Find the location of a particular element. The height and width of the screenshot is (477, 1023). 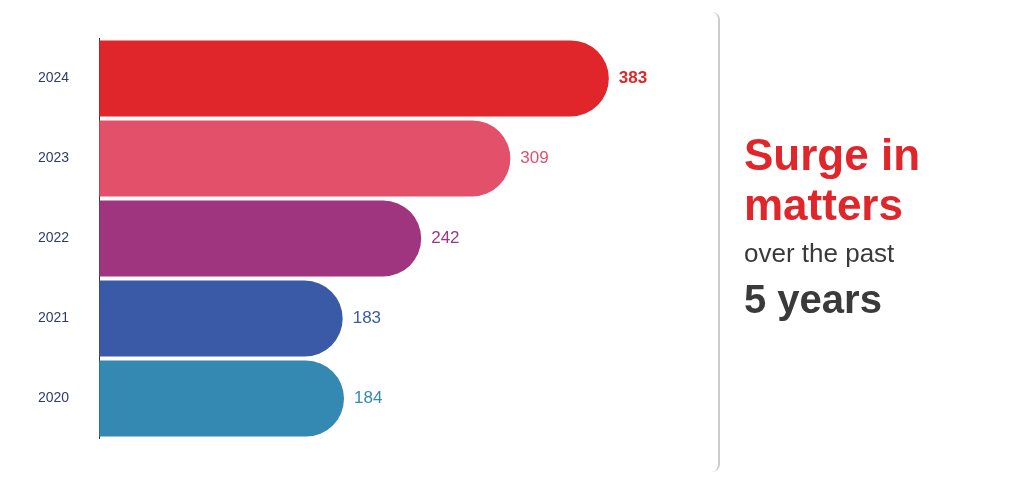

data-label: 184 is located at coordinates (368, 398).